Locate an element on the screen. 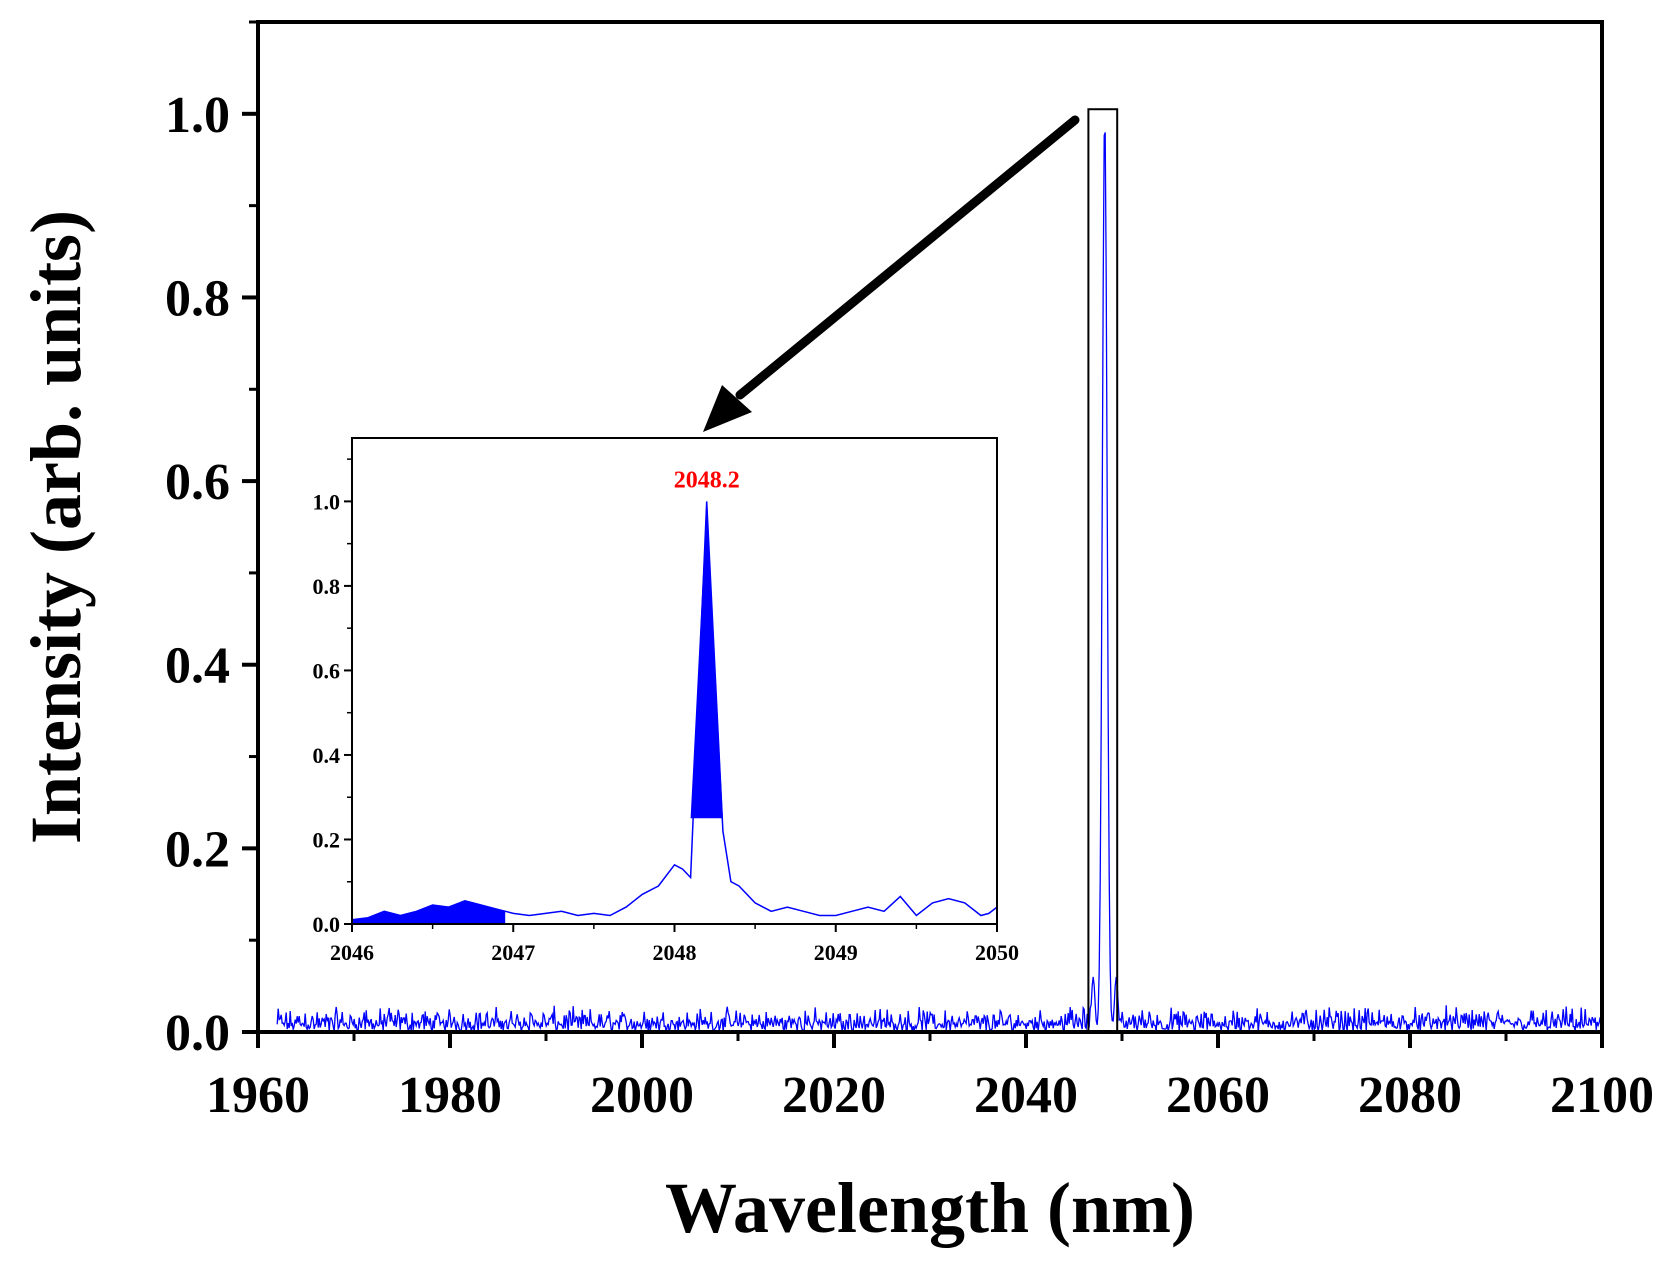 This screenshot has width=1670, height=1264. zoom-arrow-shaft is located at coordinates (907, 257).